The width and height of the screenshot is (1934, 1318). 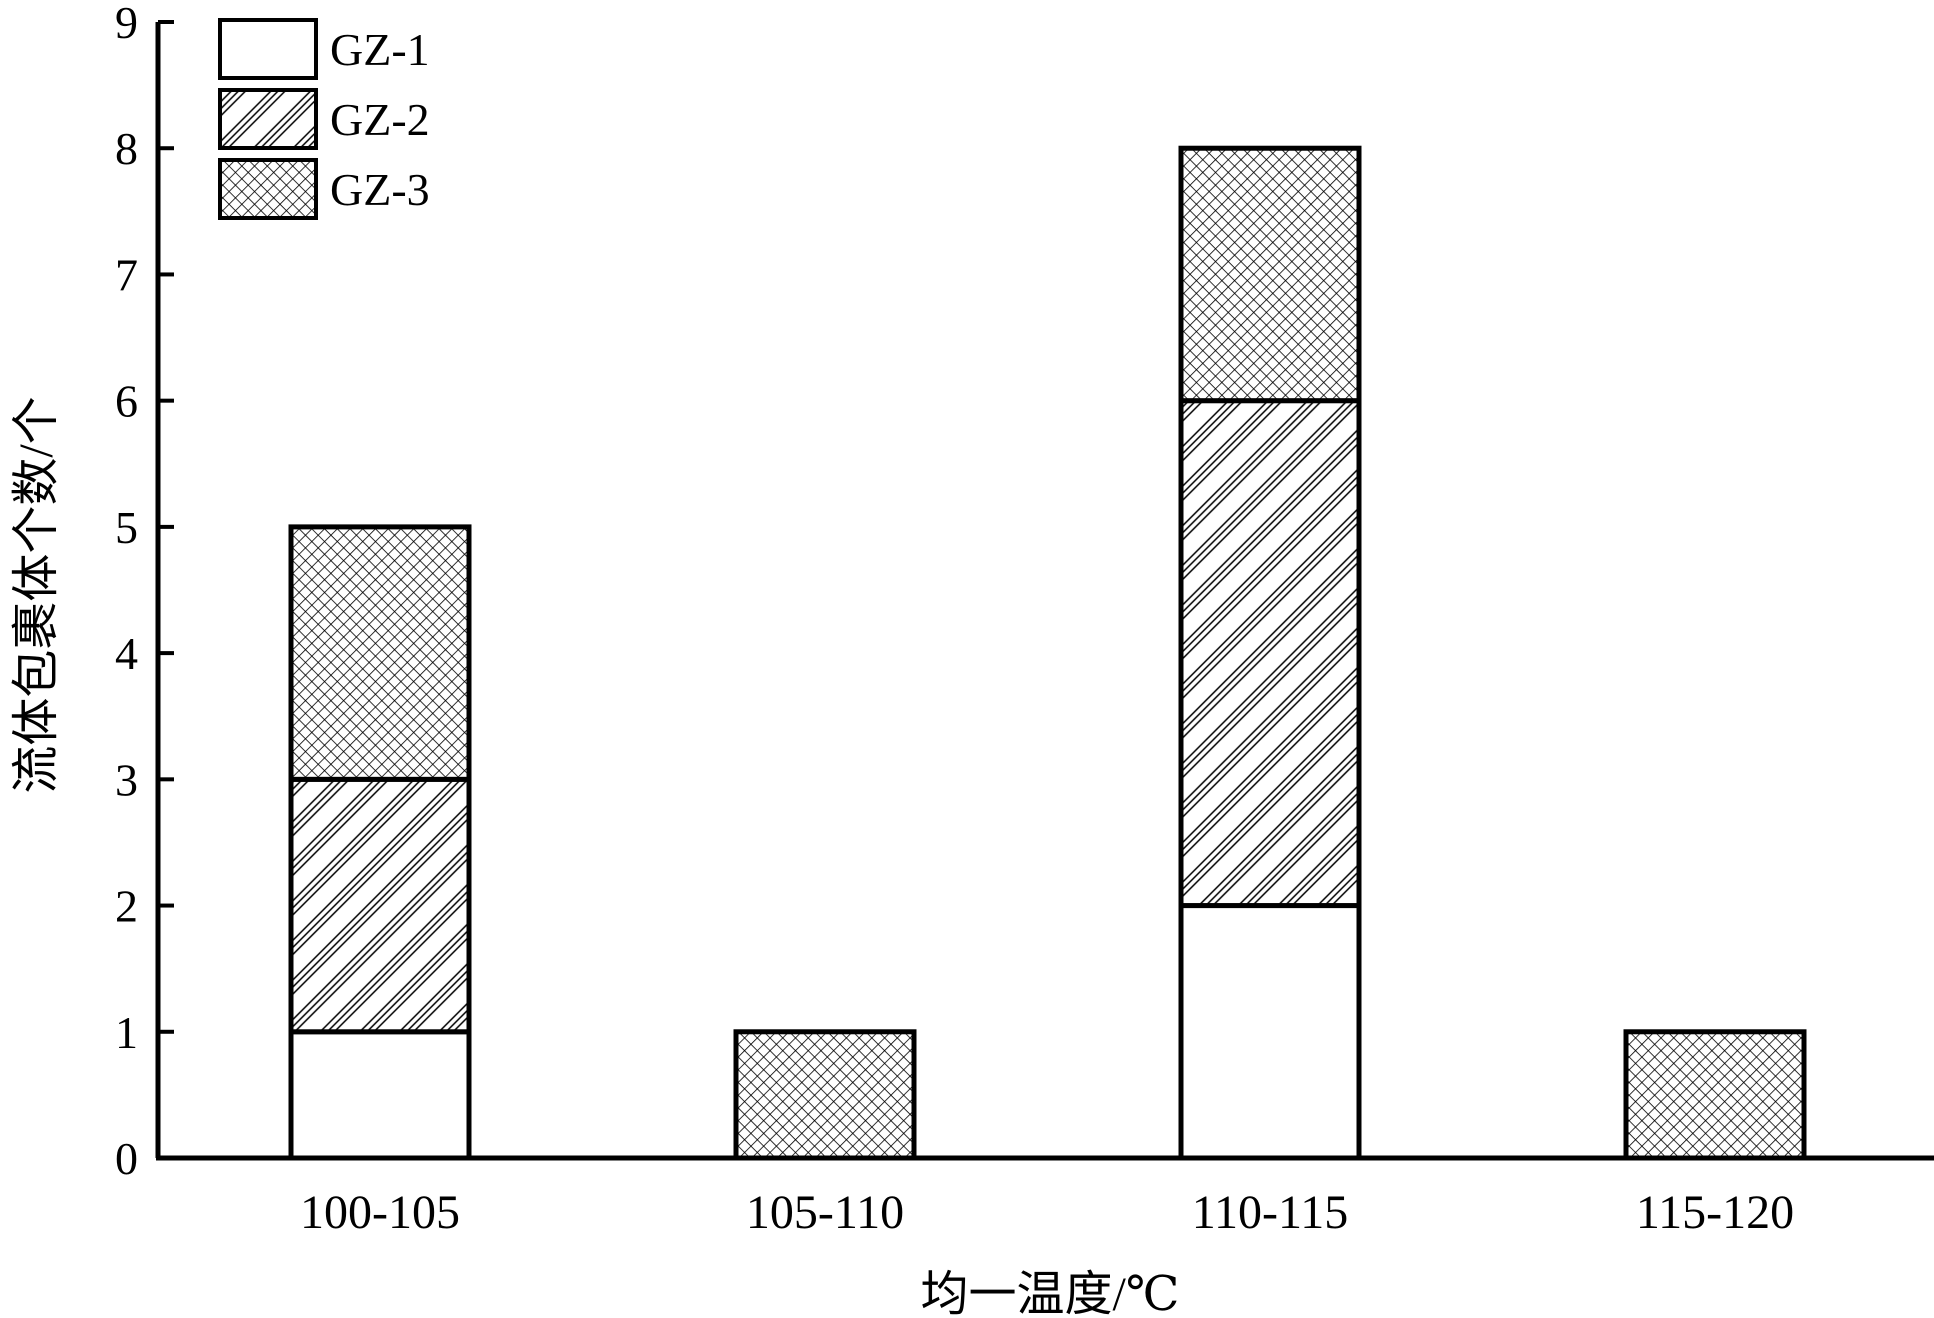 I want to click on legend-label-gz-1: GZ-1, so click(x=380, y=49).